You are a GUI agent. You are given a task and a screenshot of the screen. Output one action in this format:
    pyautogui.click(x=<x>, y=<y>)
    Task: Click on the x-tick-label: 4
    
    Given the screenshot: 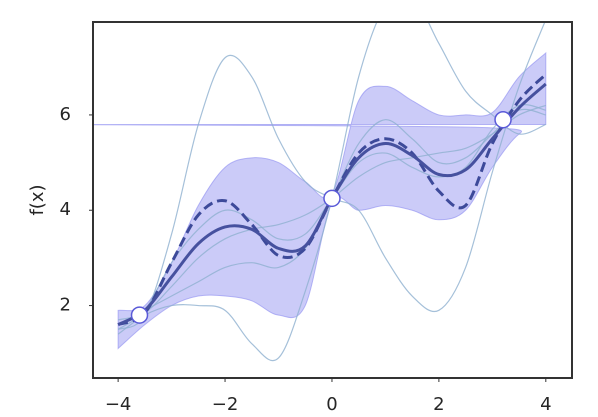 What is the action you would take?
    pyautogui.click(x=545, y=404)
    